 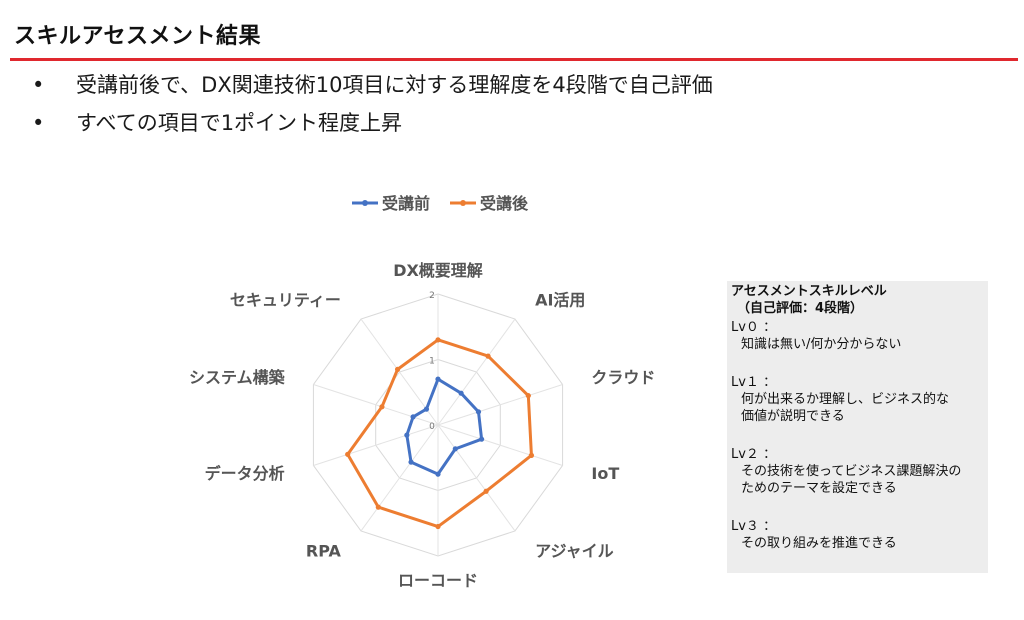 I want to click on page-title: スキルアセスメント結果, so click(x=138, y=36).